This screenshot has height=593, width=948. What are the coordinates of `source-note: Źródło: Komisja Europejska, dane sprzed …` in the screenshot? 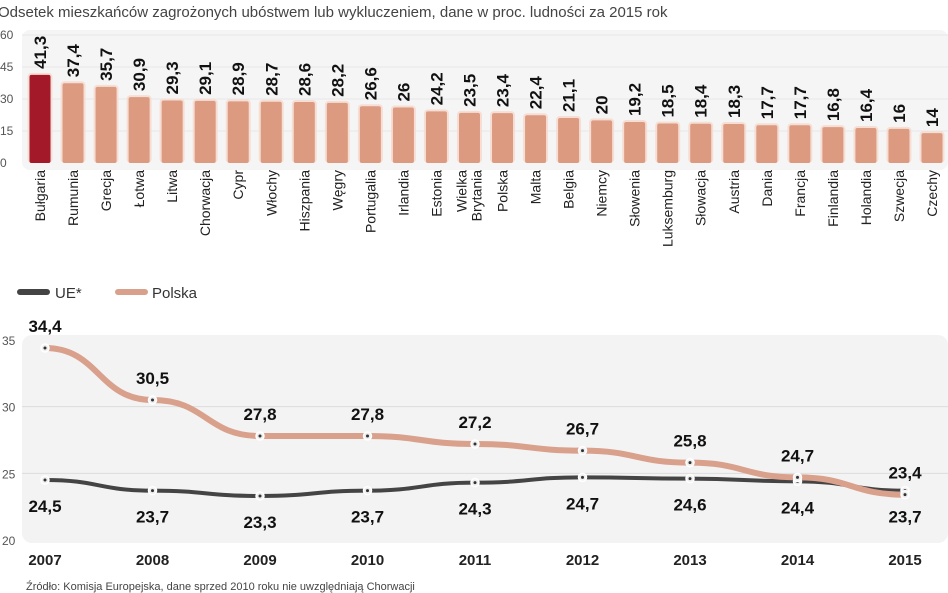 It's located at (220, 586).